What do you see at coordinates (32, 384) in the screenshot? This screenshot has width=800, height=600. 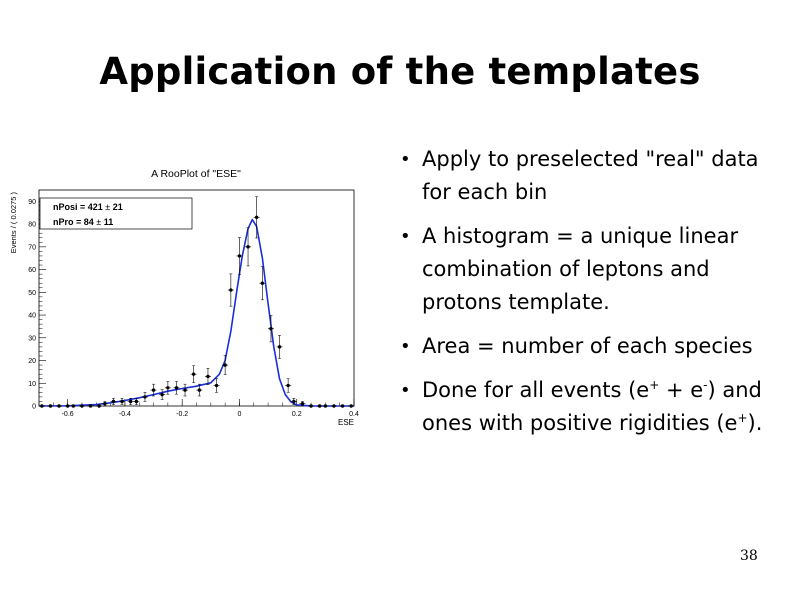 I see `y-tick-label: 10` at bounding box center [32, 384].